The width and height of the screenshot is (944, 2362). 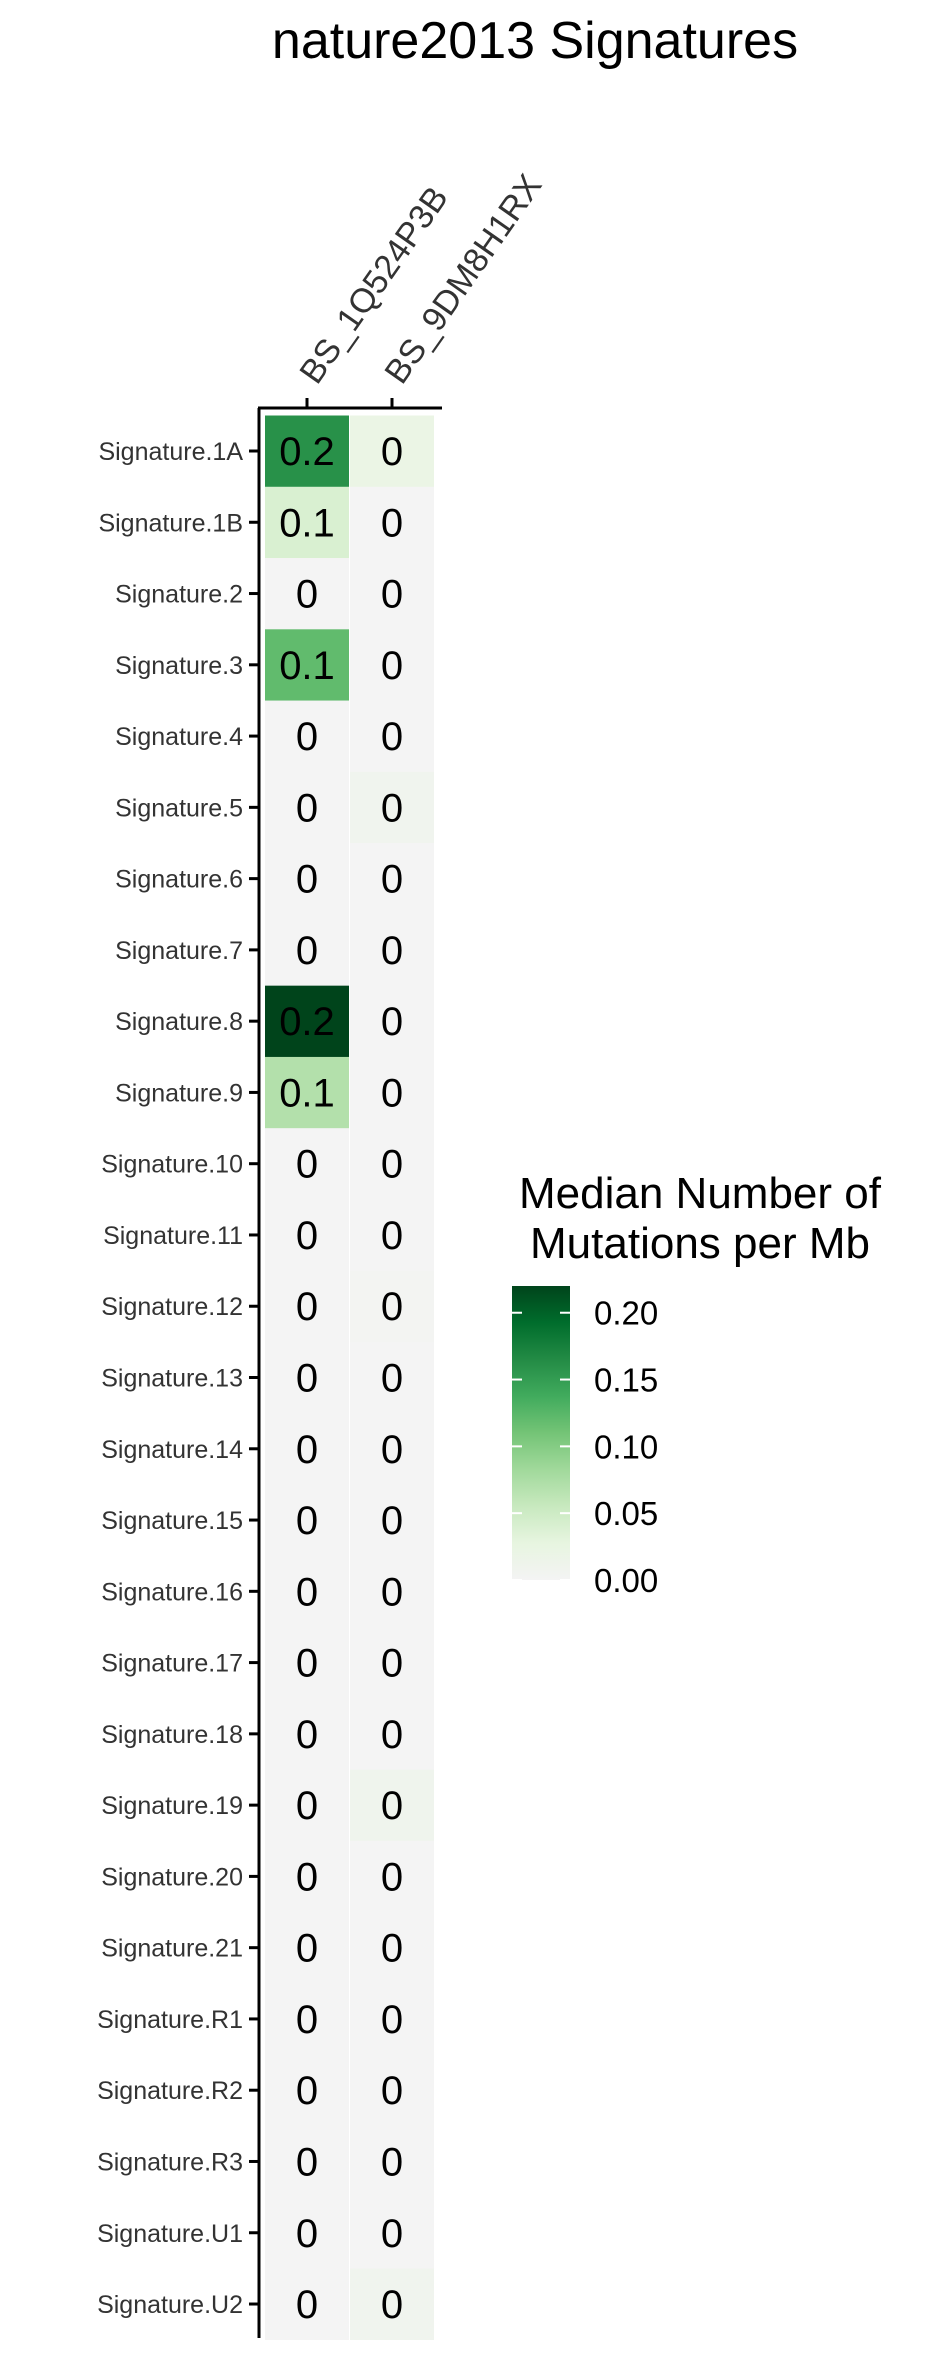 What do you see at coordinates (585, 1447) in the screenshot?
I see `legend-ticks: 0.00 0.05 0.10 0.15 0.20` at bounding box center [585, 1447].